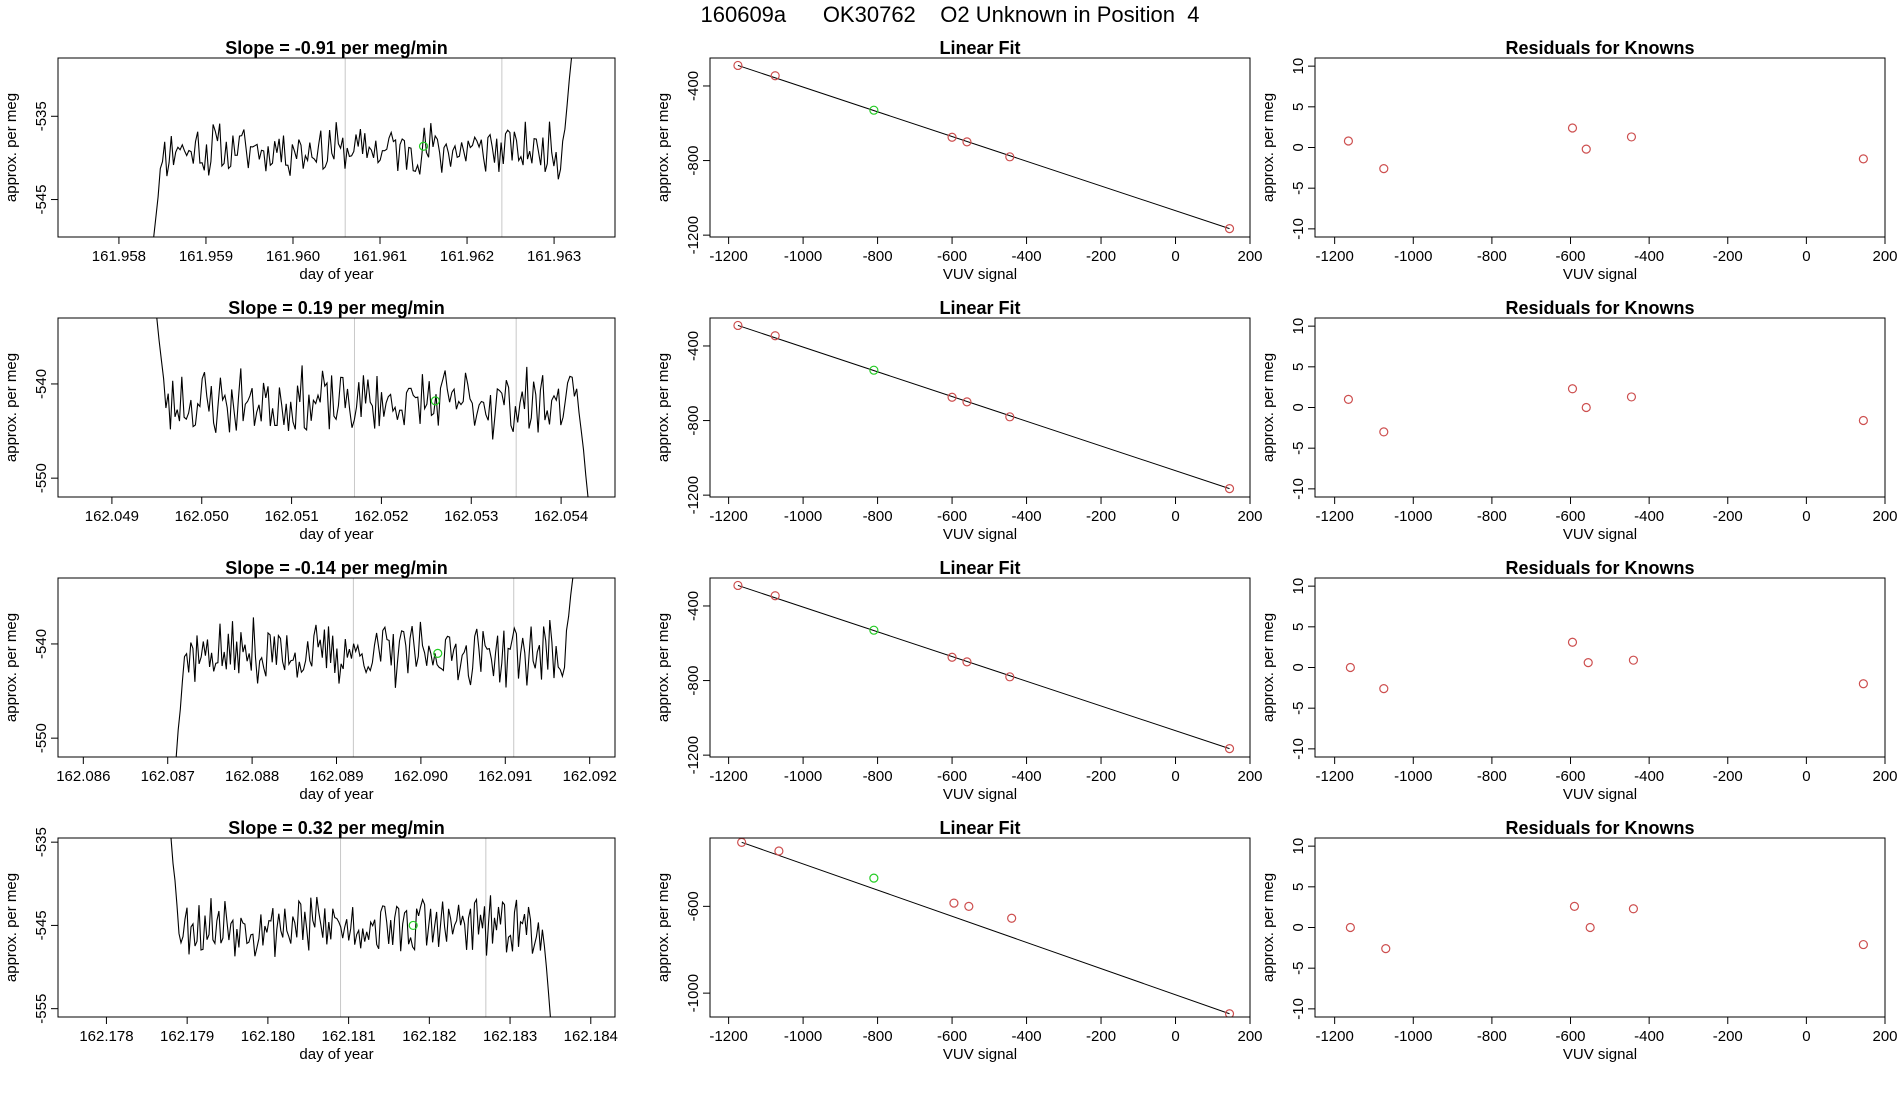 This screenshot has height=1100, width=1900. I want to click on x-tick-label: 162.053, so click(471, 516).